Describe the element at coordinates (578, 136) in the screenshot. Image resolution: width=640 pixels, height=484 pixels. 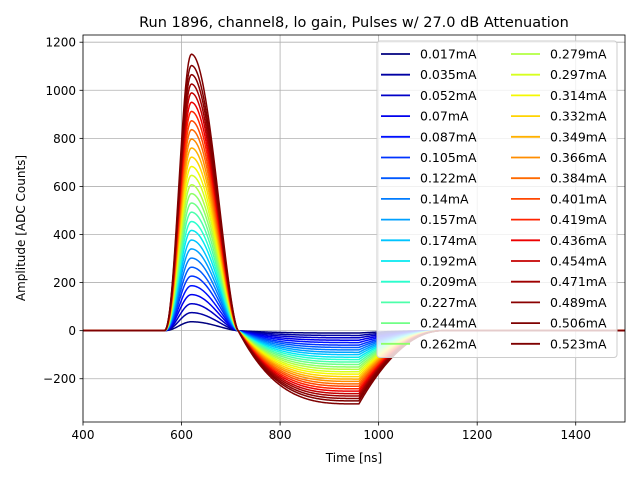
I see `legend-label: 0.349mA` at that location.